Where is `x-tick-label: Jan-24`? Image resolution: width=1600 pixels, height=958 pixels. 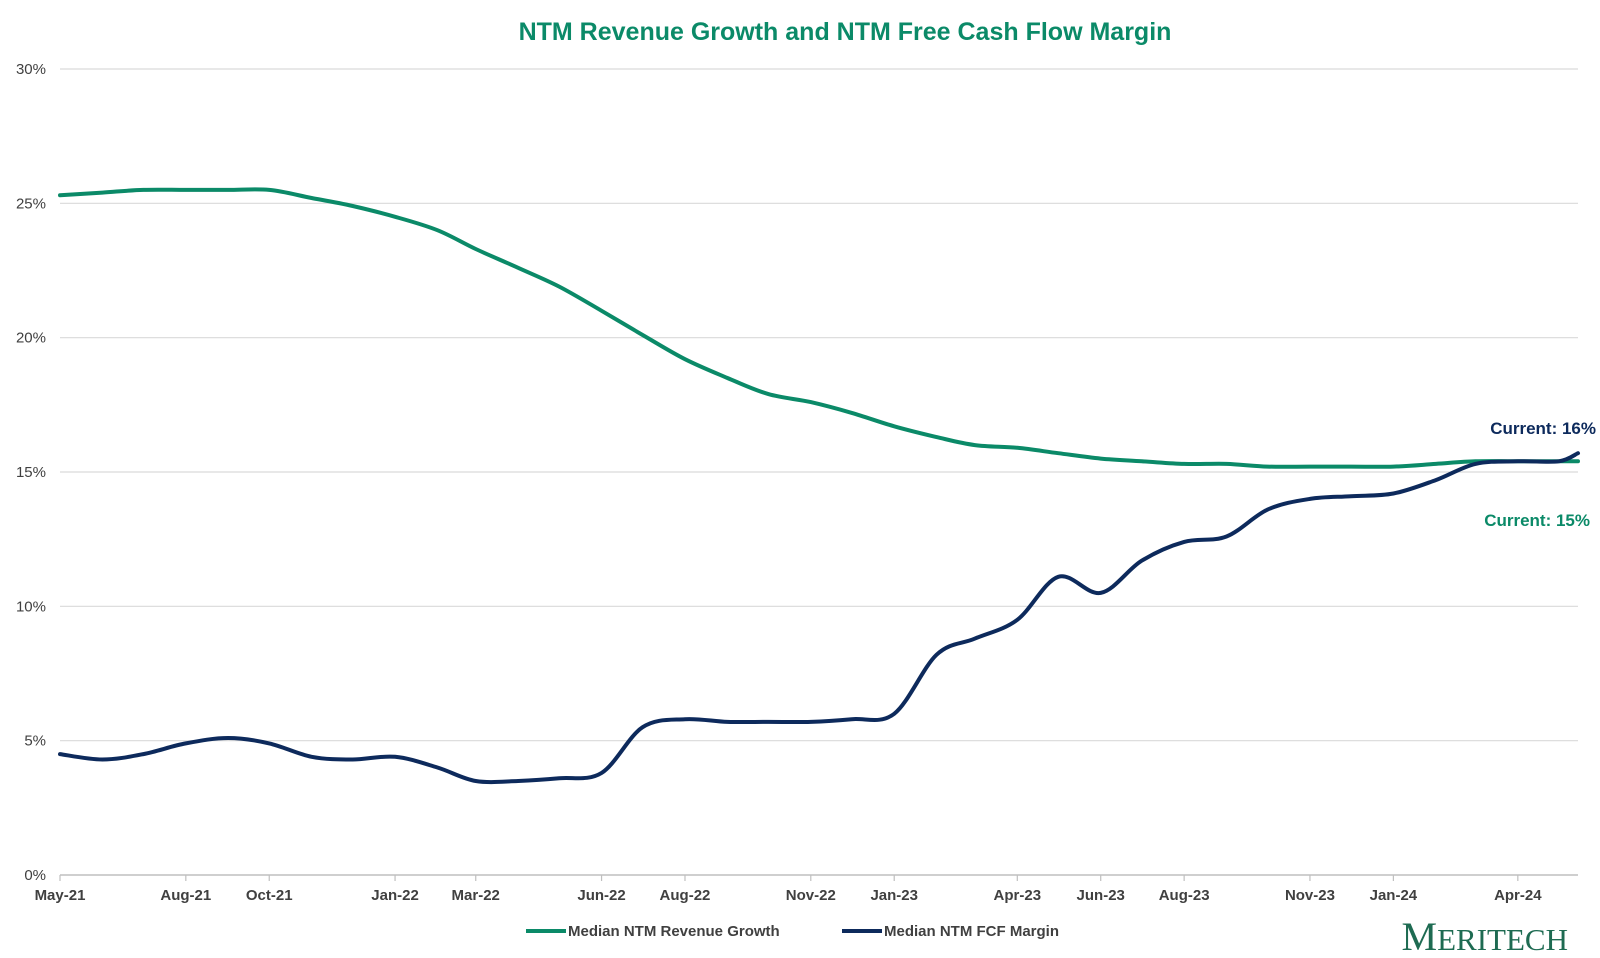
x-tick-label: Jan-24 is located at coordinates (1394, 895).